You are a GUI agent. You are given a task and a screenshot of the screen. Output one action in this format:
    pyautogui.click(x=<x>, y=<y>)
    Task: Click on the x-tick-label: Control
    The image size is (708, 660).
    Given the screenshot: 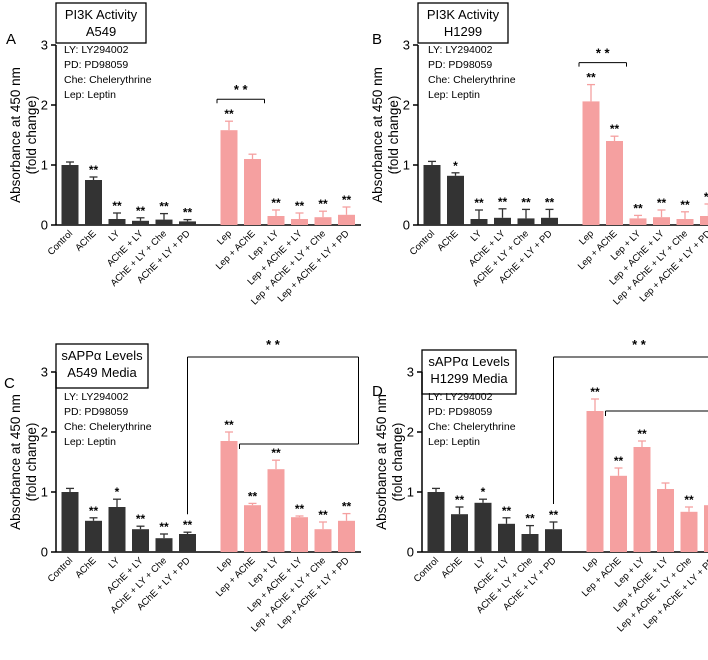 What is the action you would take?
    pyautogui.click(x=422, y=242)
    